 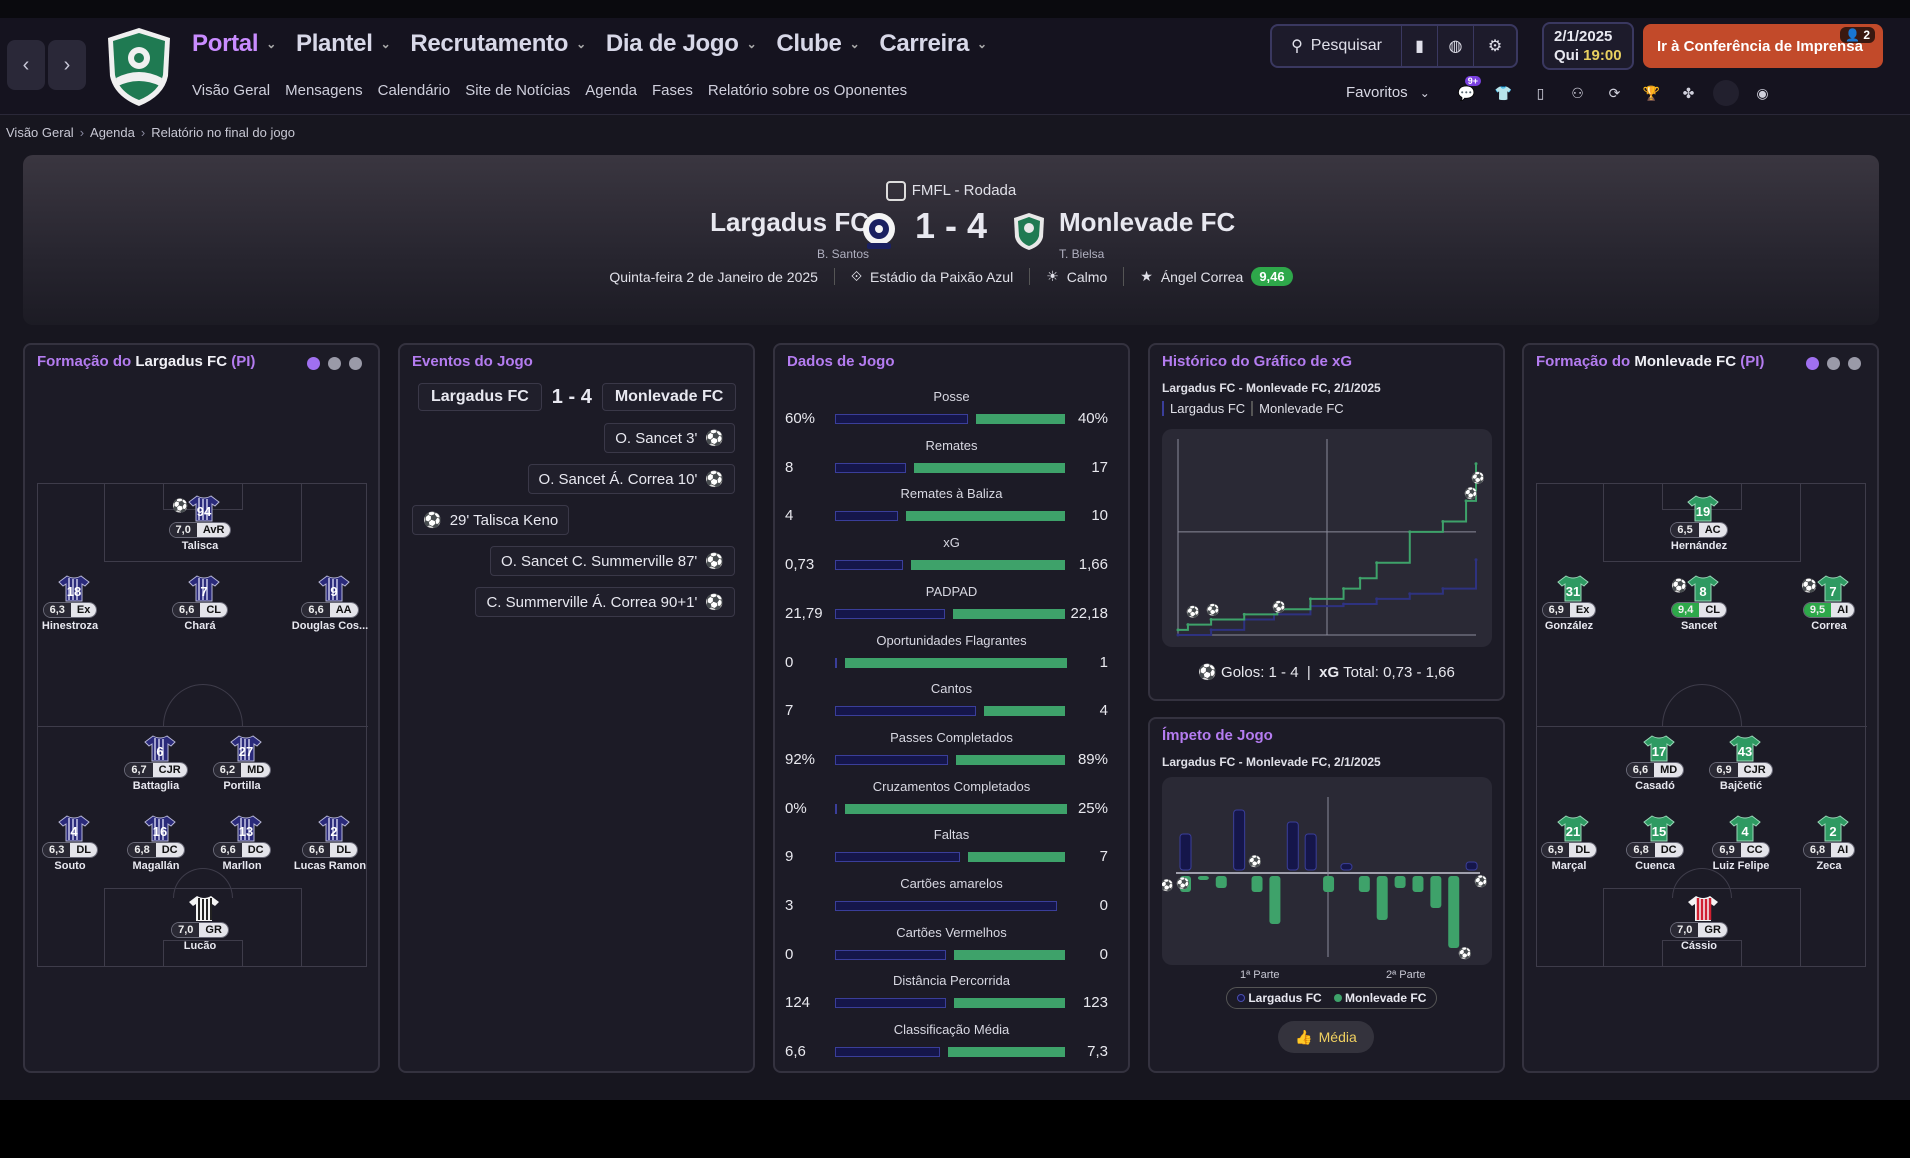 I want to click on stat-row: Faltas 9 7, so click(x=951, y=846).